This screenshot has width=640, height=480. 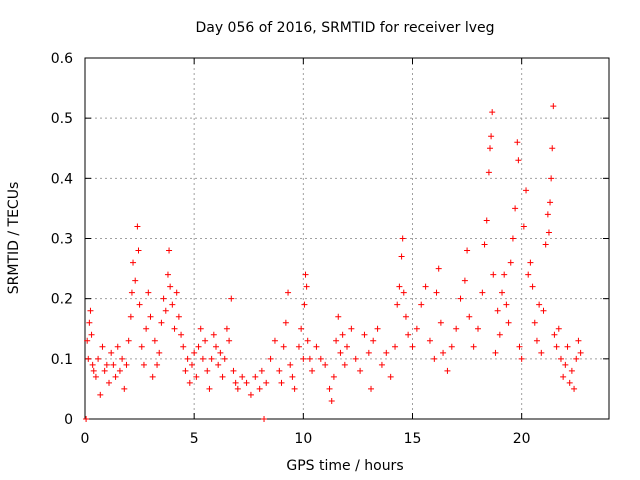 What do you see at coordinates (68, 420) in the screenshot?
I see `y-tick-label: 0` at bounding box center [68, 420].